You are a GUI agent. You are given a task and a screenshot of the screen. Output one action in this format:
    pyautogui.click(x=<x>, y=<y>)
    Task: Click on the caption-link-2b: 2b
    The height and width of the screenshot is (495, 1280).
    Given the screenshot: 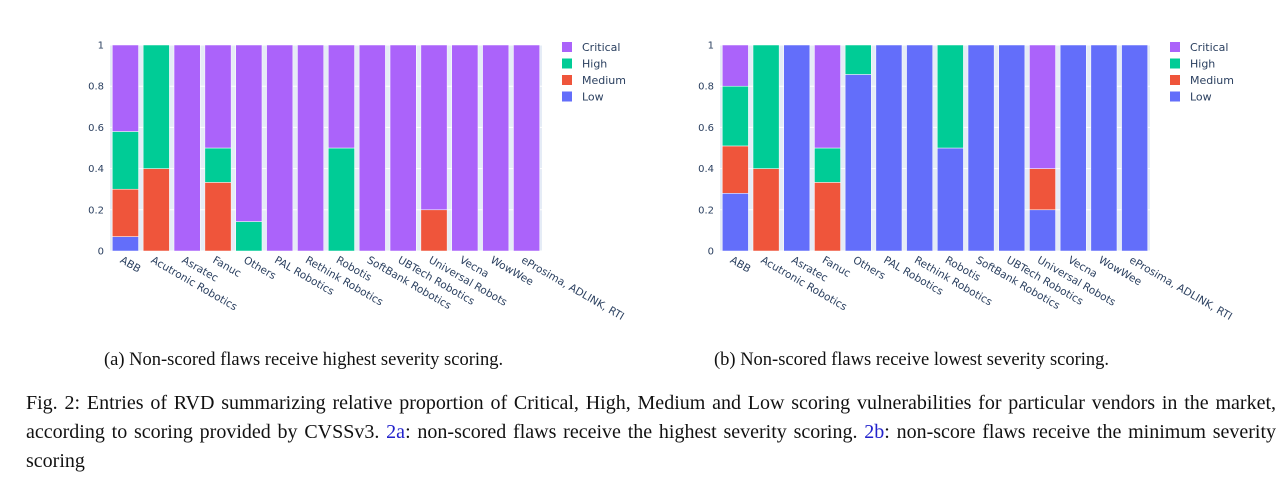 What is the action you would take?
    pyautogui.click(x=874, y=432)
    